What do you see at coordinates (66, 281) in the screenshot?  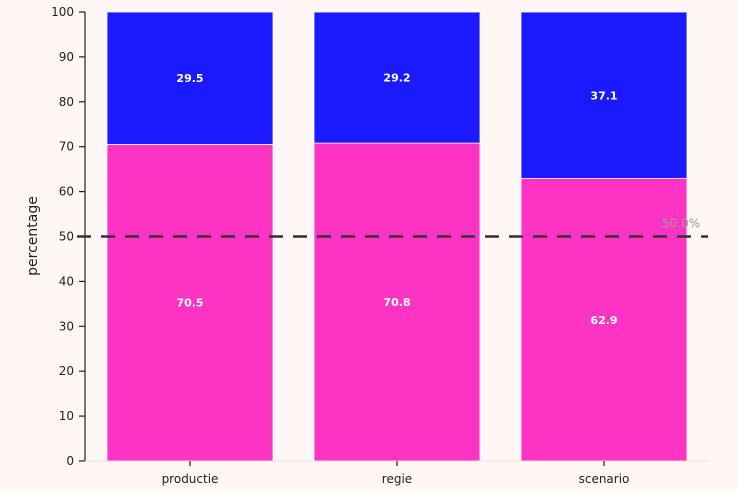 I see `y-tick-label: 40` at bounding box center [66, 281].